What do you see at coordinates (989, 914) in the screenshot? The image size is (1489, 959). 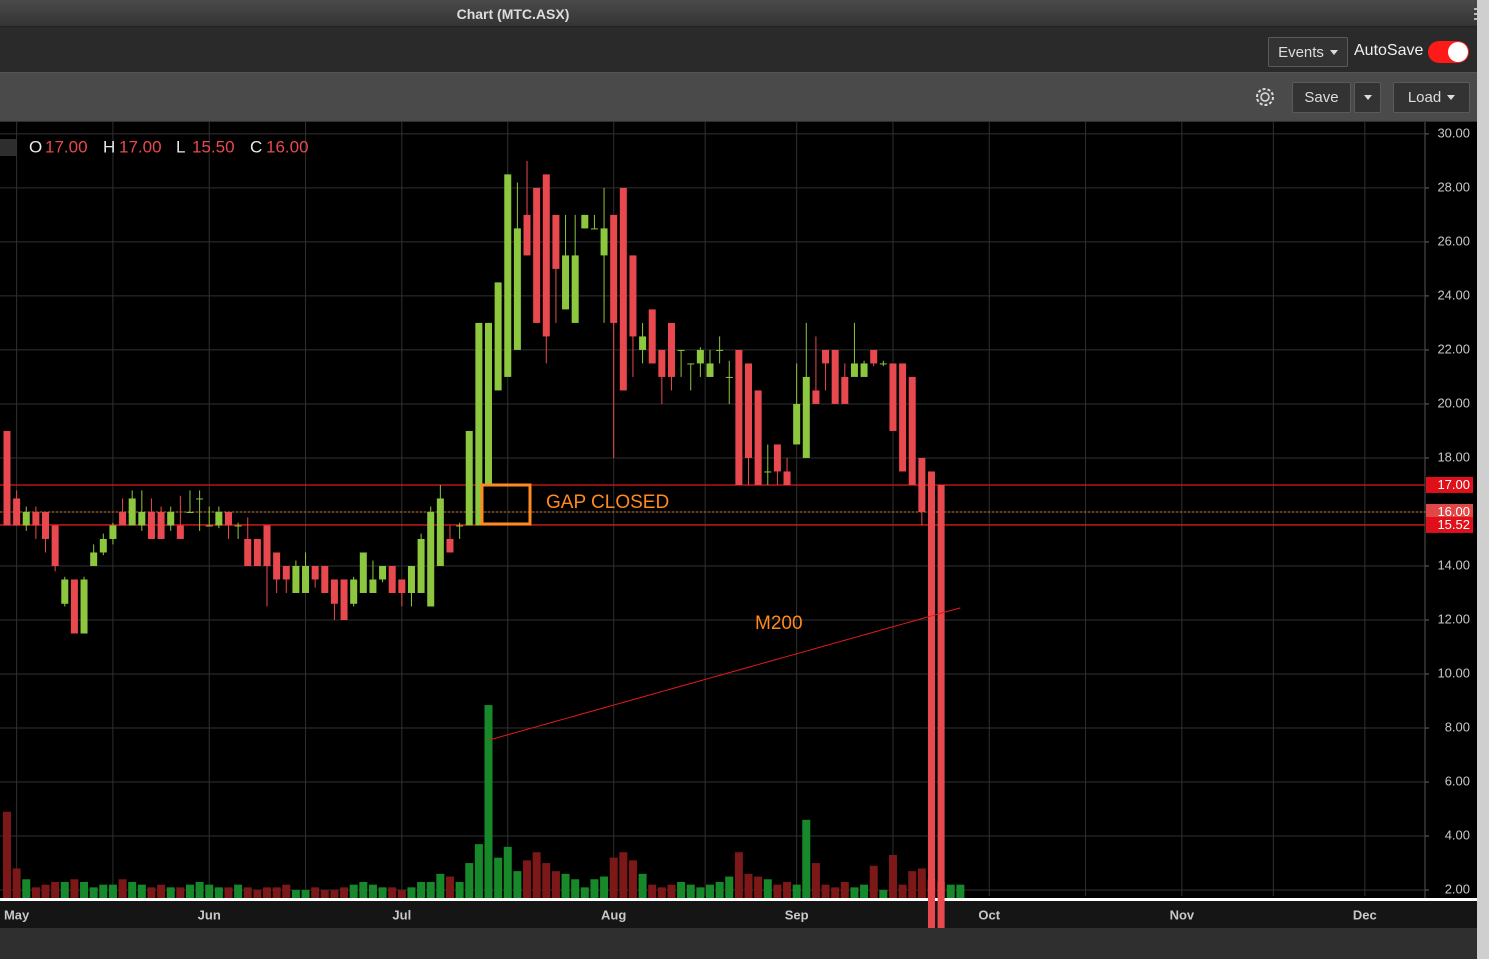 I see `x-tick-label: Oct` at bounding box center [989, 914].